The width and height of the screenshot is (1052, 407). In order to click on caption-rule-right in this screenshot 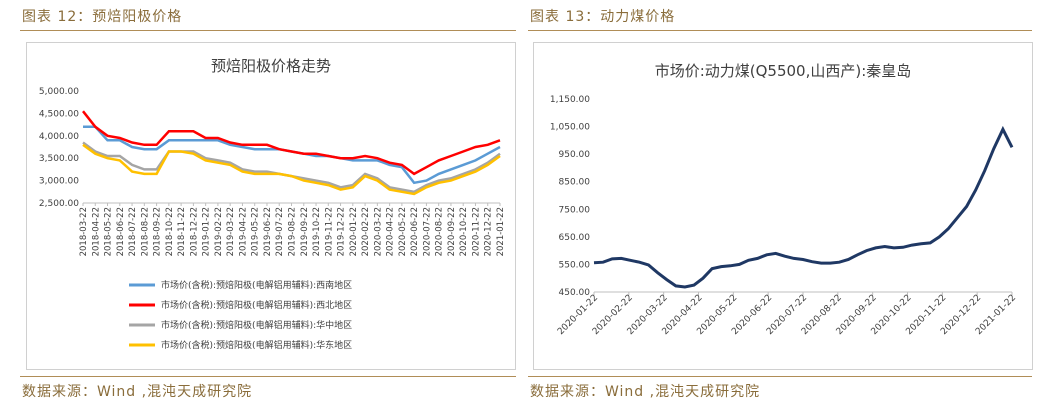, I will do `click(780, 30)`.